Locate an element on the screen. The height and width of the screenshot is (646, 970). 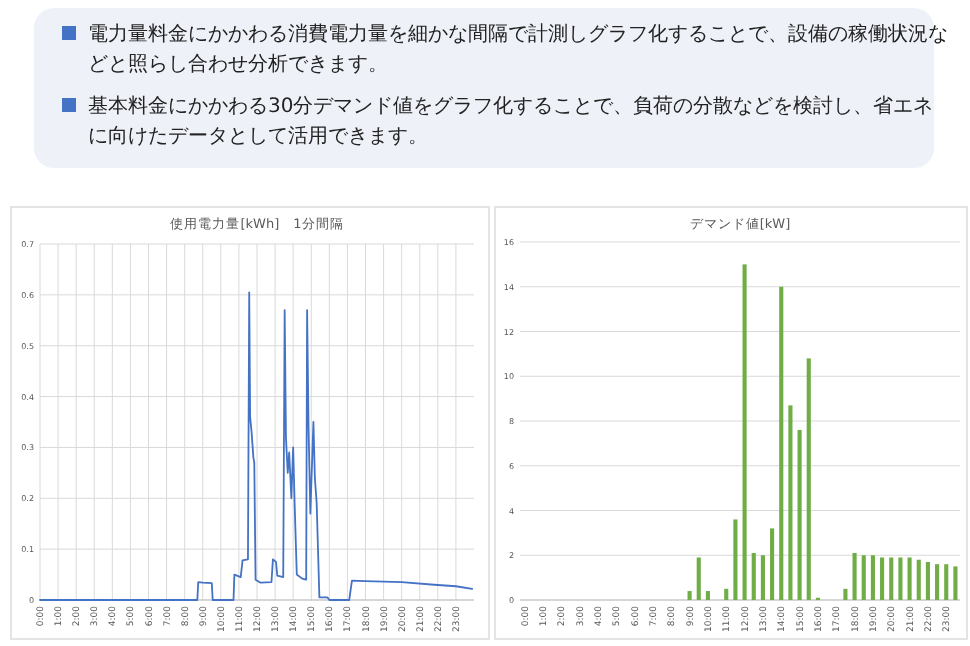
text: 電力量料金にかかわる消費電力量を細かな間隔で計測しグラフ化することで、設備の稼働状況などと照らし合わせ分析できます。 is located at coordinates (518, 50).